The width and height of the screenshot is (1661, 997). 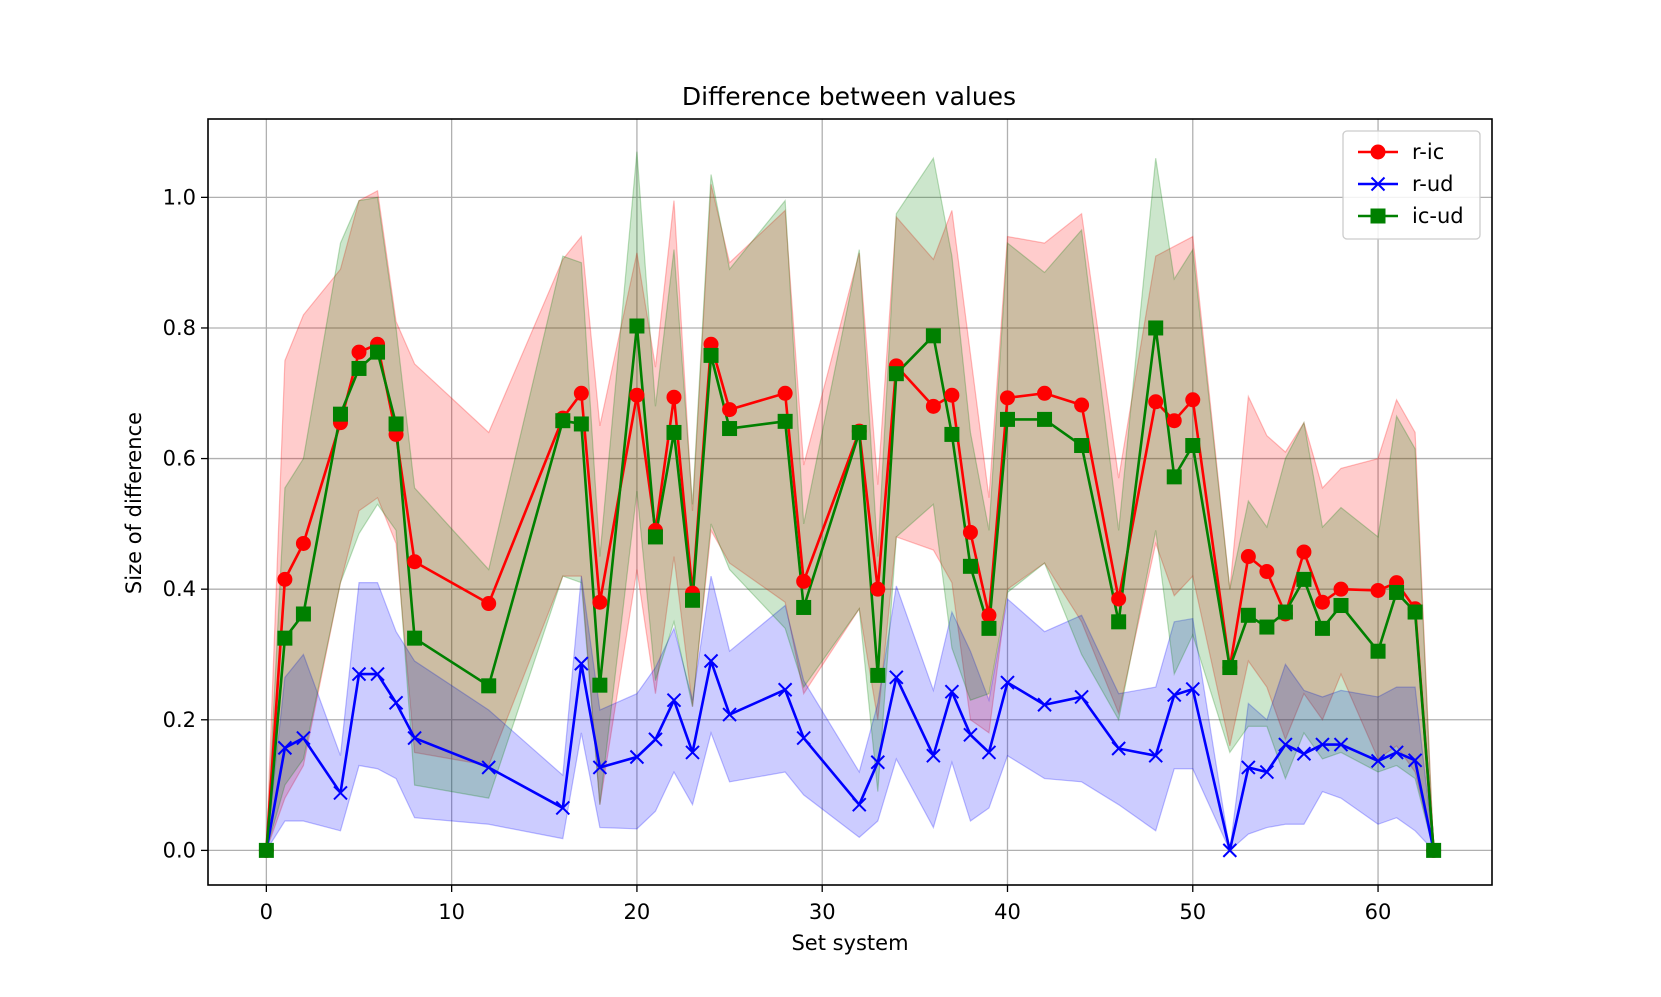 I want to click on y-tick-label: 0.8, so click(x=179, y=328).